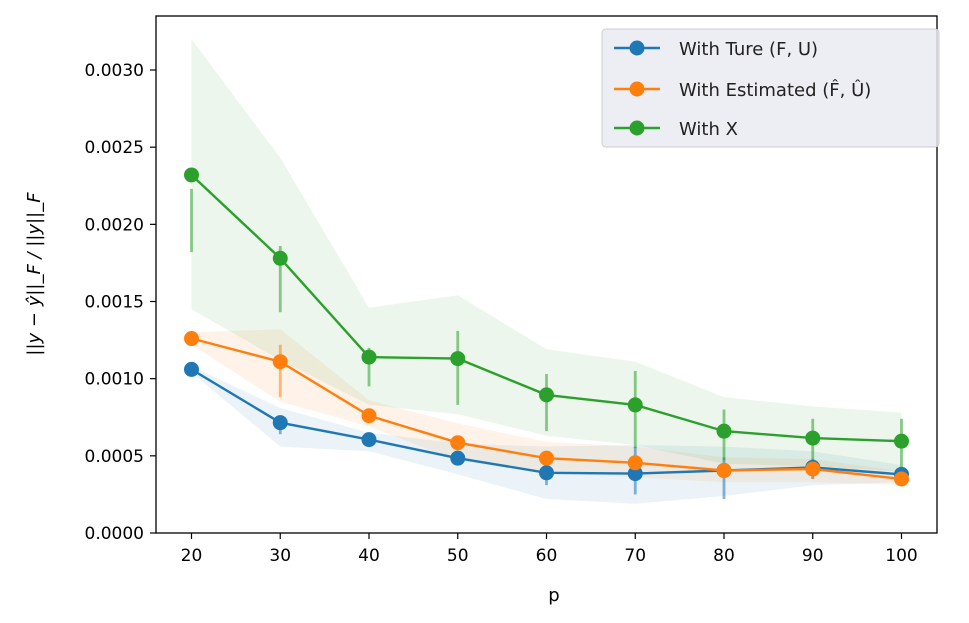 The width and height of the screenshot is (969, 623). I want to click on y-tick-label-3: 0.0015, so click(114, 303).